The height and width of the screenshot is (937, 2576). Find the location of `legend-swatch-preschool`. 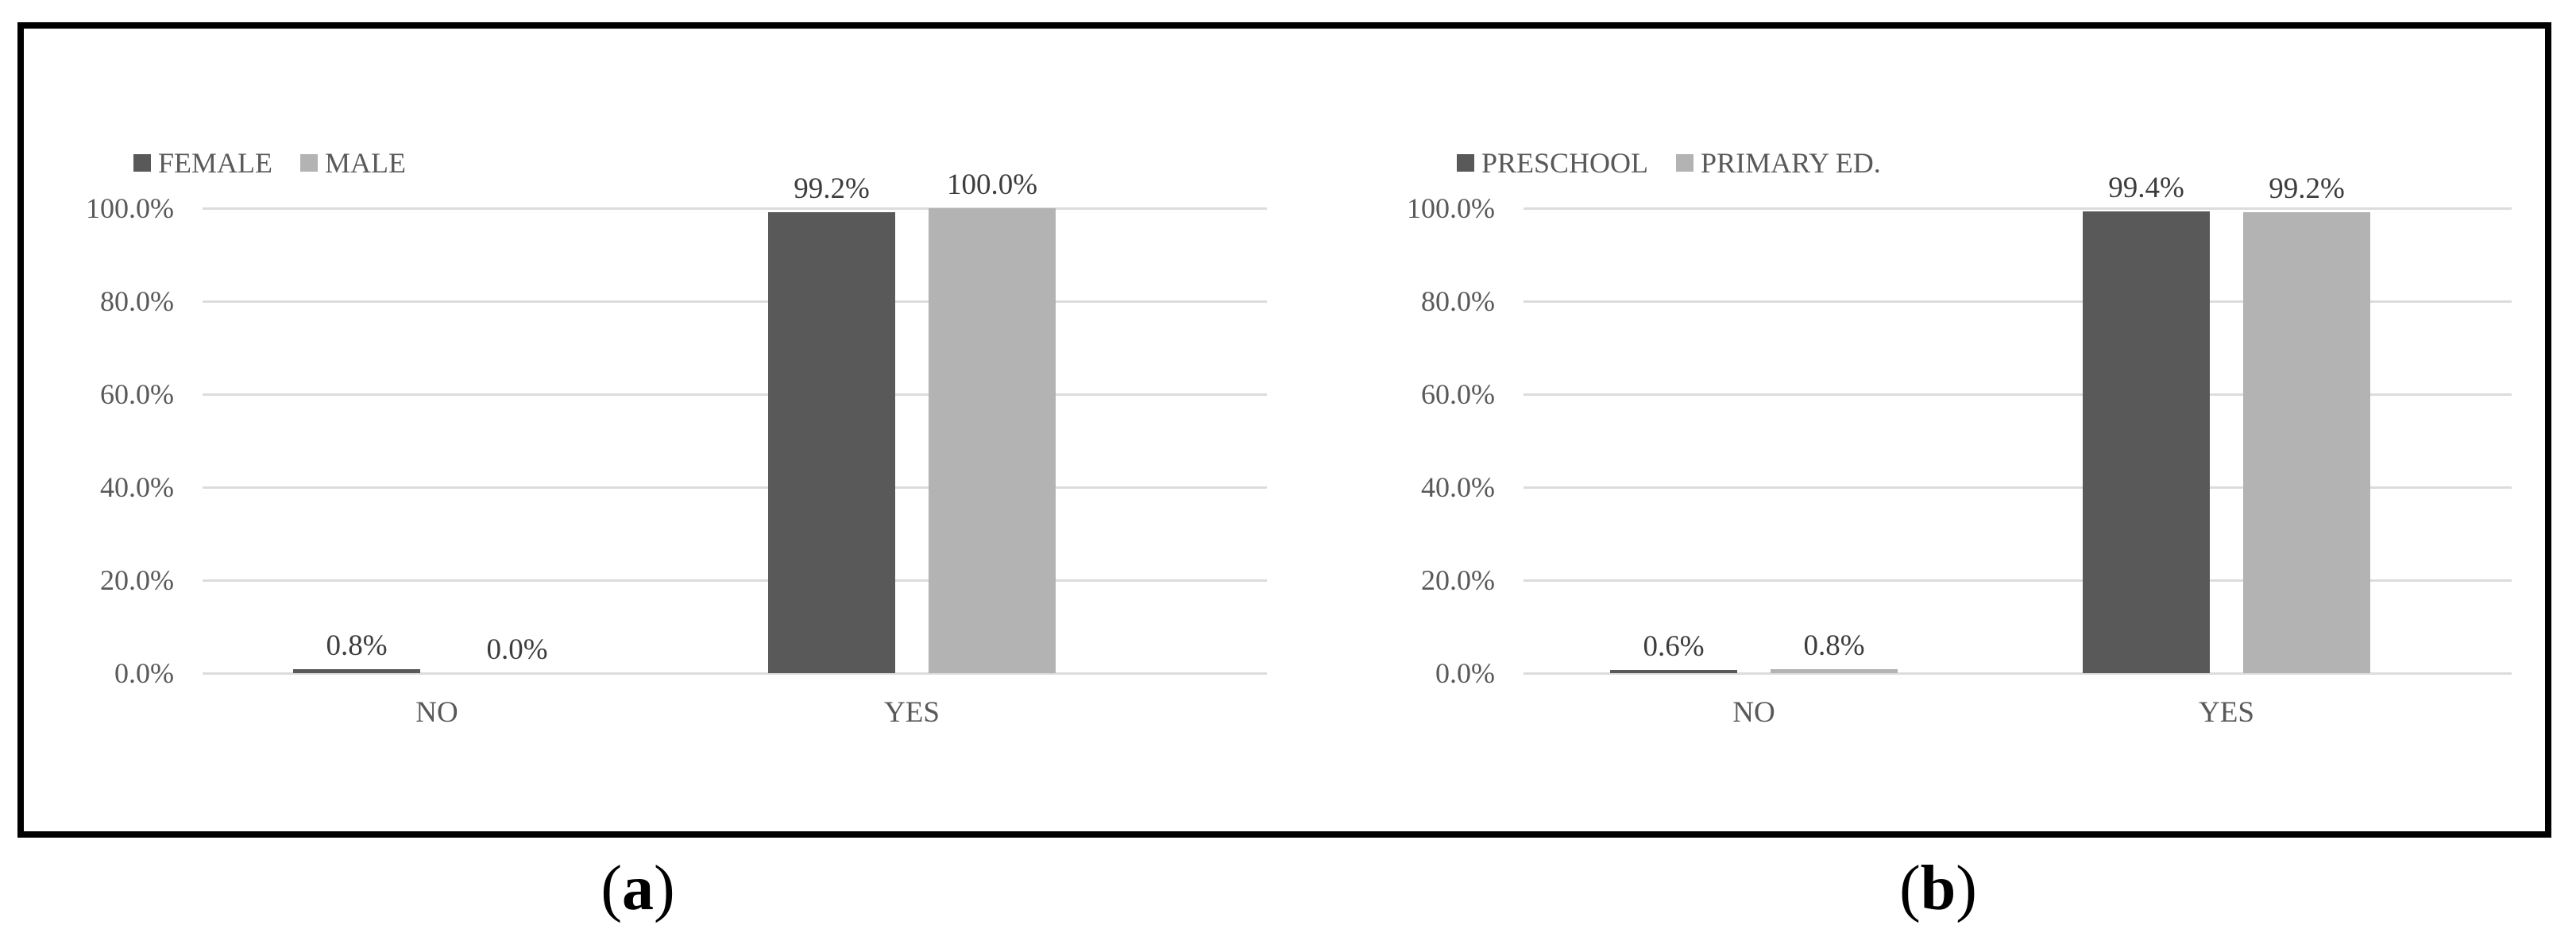

legend-swatch-preschool is located at coordinates (1465, 163).